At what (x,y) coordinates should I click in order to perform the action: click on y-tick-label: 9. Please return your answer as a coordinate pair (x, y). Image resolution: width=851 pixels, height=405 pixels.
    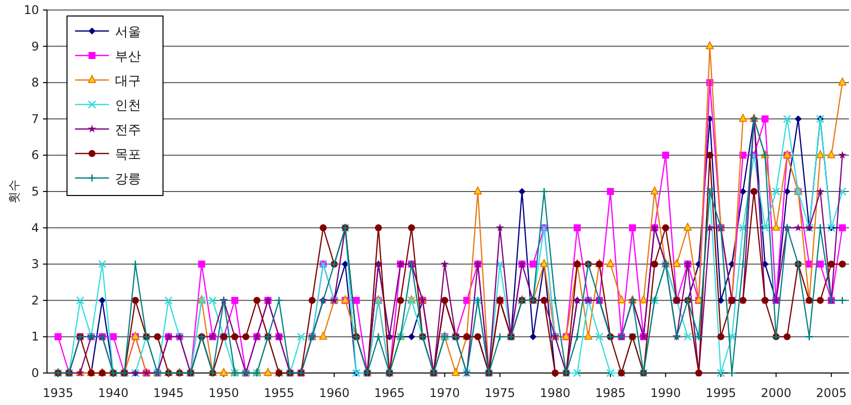
    Looking at the image, I should click on (35, 46).